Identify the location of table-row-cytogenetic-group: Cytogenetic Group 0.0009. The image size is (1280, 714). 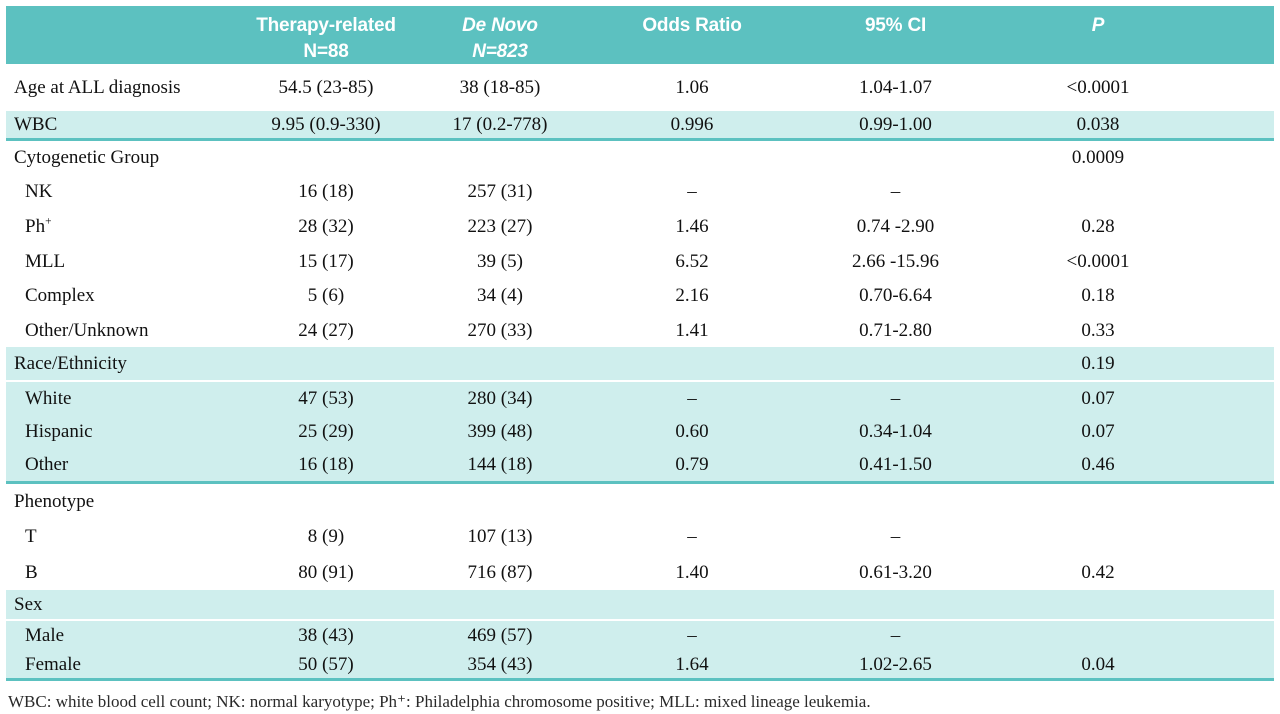
(640, 156).